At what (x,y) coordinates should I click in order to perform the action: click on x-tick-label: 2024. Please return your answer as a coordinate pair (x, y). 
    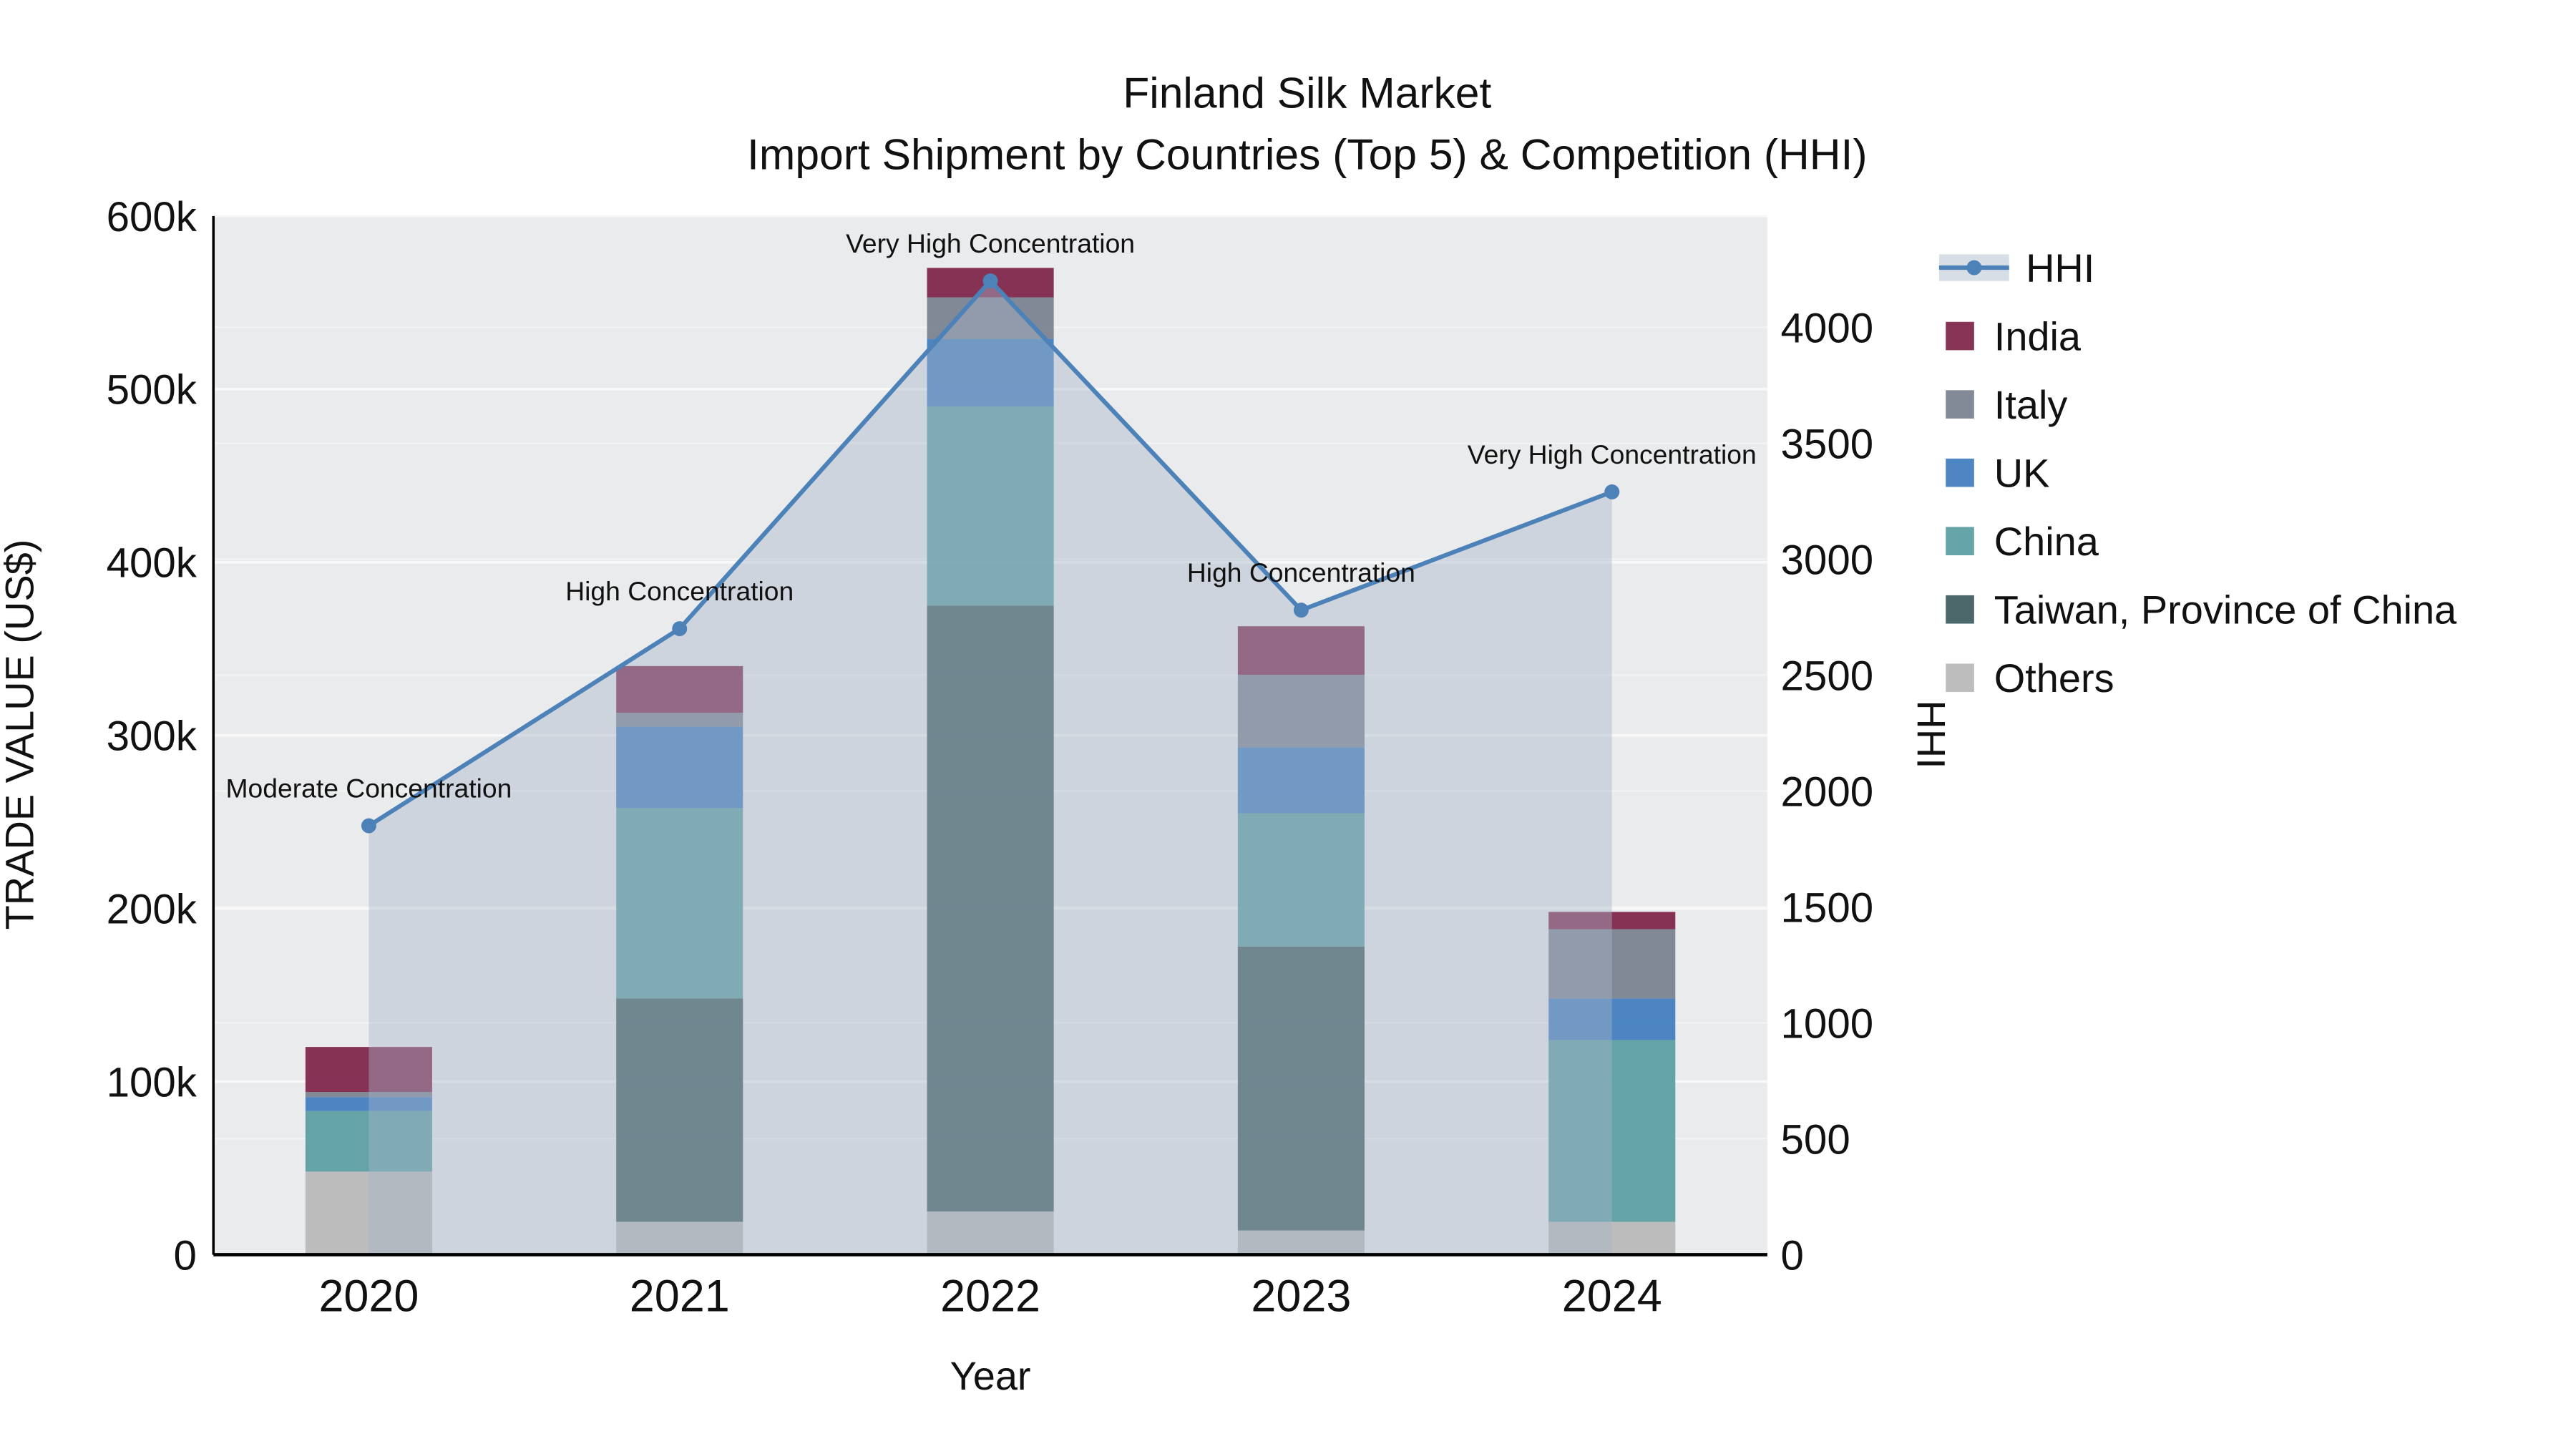
    Looking at the image, I should click on (1612, 1297).